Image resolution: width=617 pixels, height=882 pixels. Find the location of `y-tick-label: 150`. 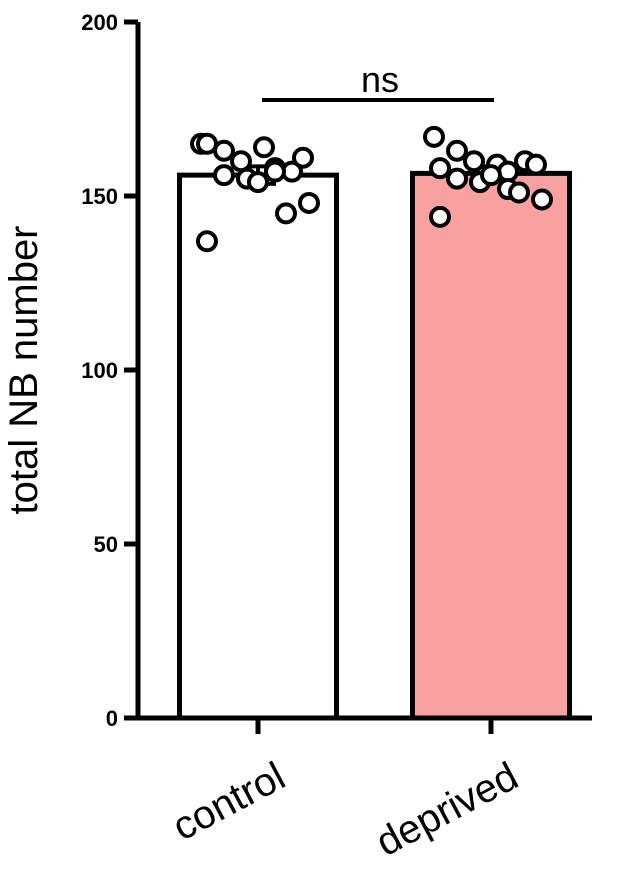

y-tick-label: 150 is located at coordinates (99, 196).